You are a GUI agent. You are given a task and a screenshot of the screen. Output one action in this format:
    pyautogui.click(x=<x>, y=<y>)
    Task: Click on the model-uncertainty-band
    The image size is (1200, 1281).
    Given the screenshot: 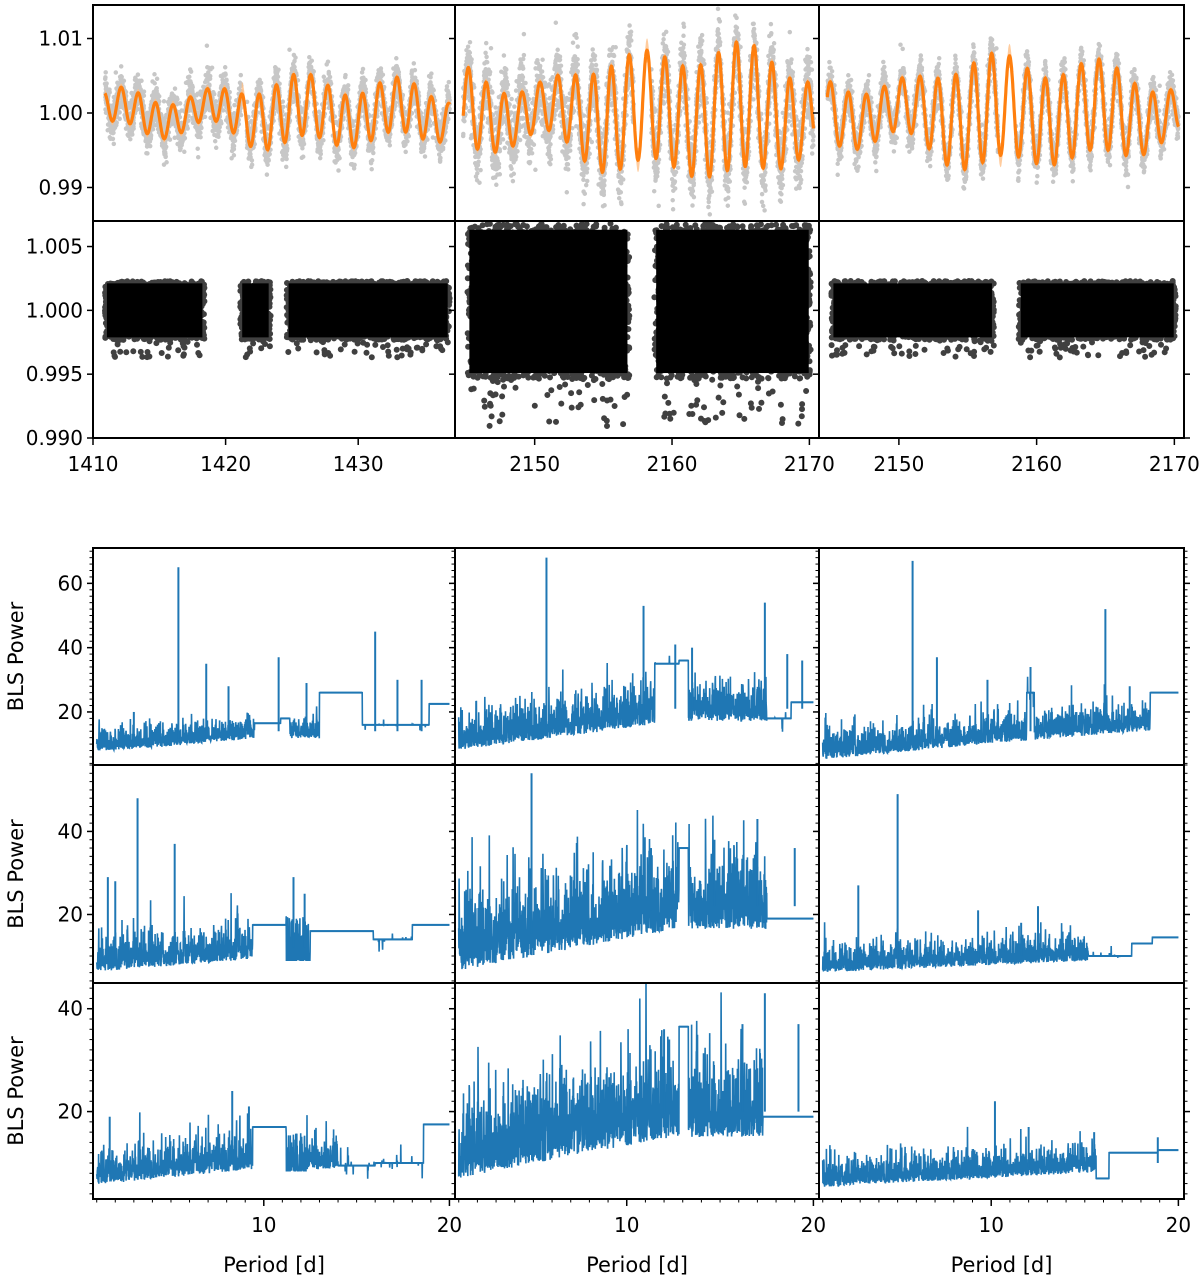 What is the action you would take?
    pyautogui.click(x=277, y=112)
    